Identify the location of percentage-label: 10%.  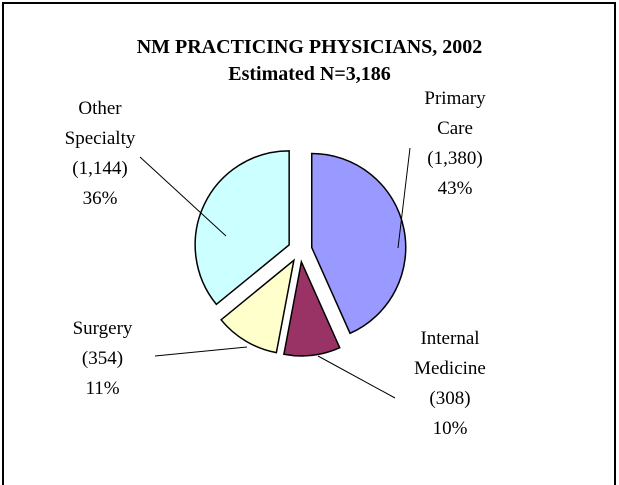
(450, 428).